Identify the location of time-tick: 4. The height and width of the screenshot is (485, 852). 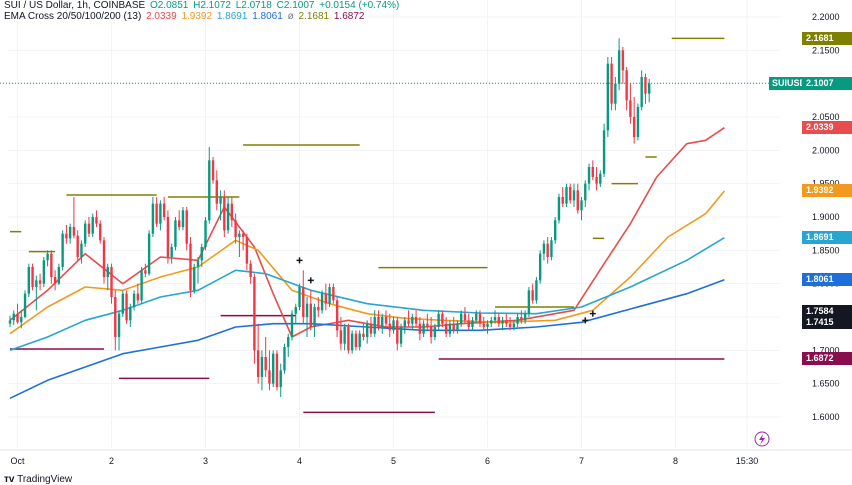
(299, 461).